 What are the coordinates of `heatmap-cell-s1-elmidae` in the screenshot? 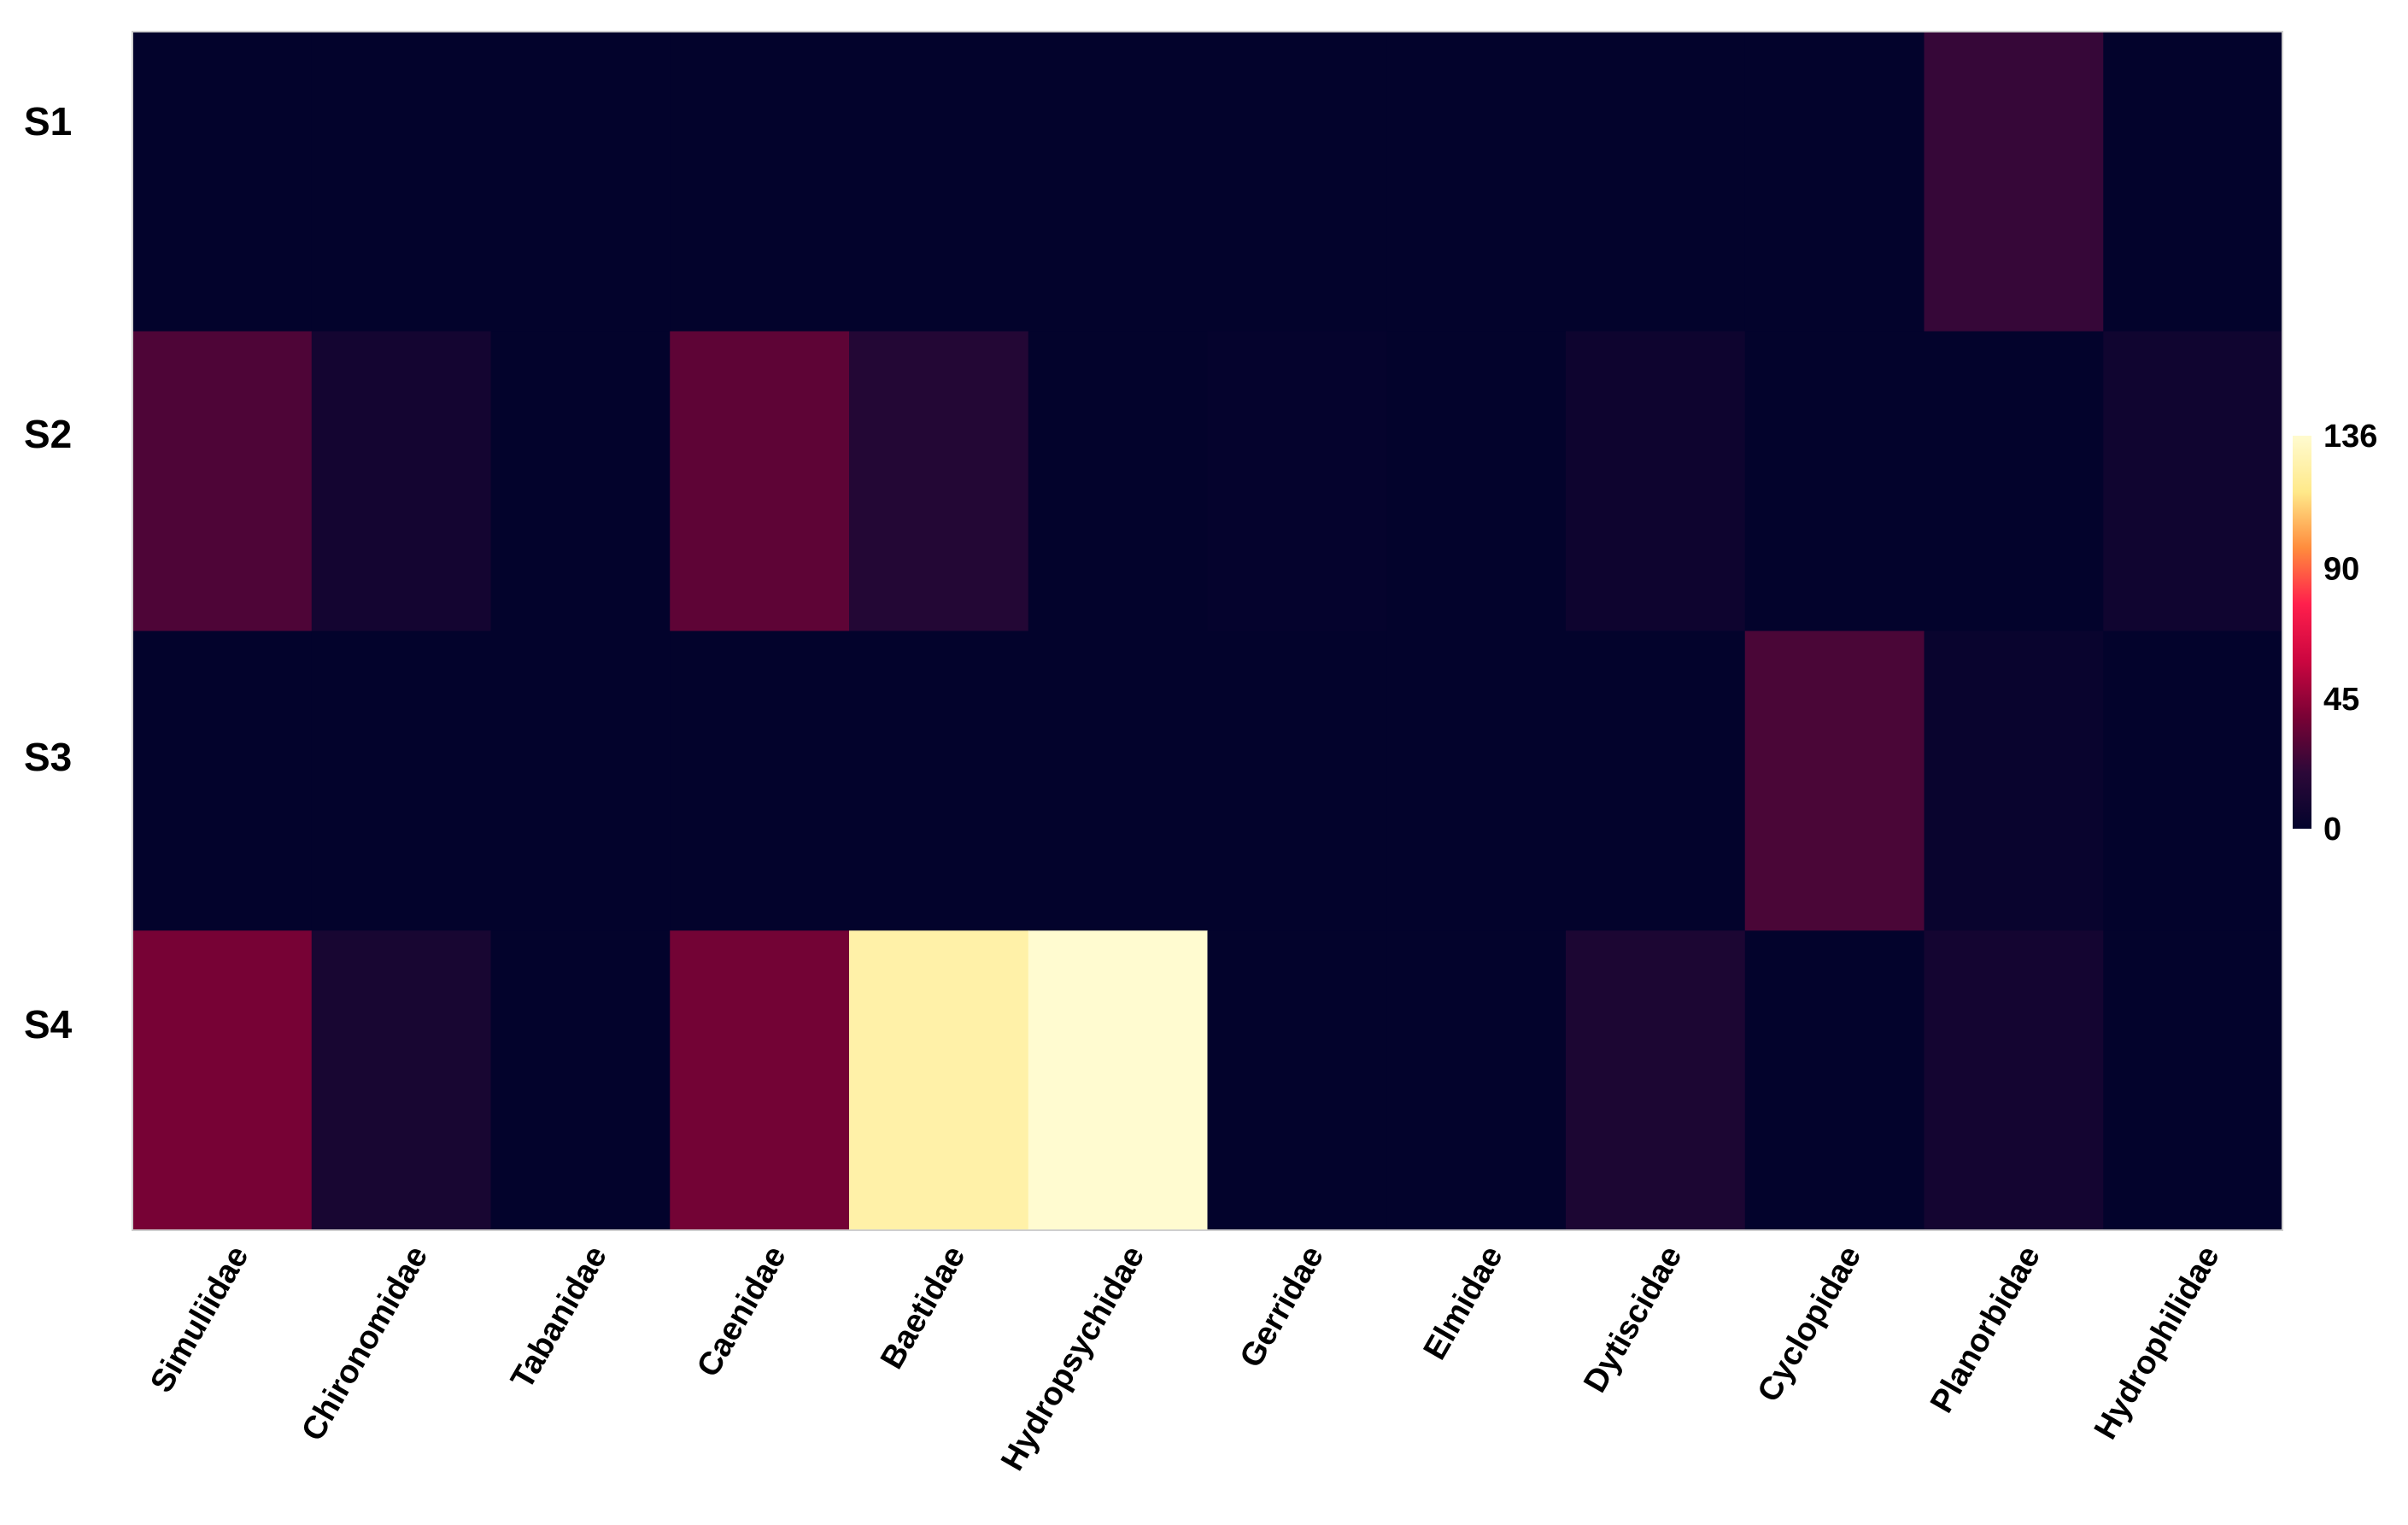 It's located at (1476, 182).